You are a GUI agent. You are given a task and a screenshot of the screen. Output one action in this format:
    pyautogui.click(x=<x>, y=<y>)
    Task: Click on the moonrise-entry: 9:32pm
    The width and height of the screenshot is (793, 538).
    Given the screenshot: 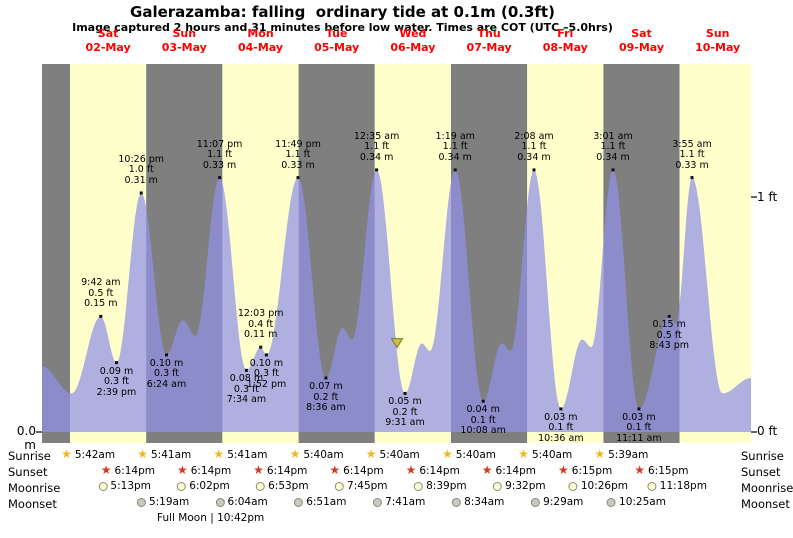 What is the action you would take?
    pyautogui.click(x=519, y=486)
    